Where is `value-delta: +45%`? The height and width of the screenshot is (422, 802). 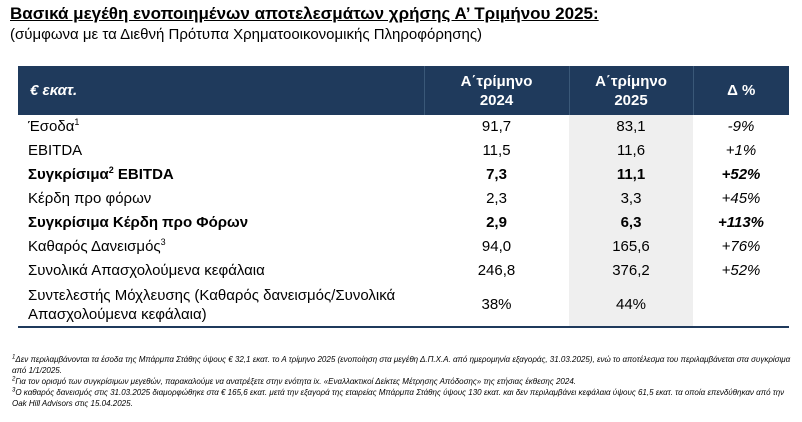 value-delta: +45% is located at coordinates (741, 198).